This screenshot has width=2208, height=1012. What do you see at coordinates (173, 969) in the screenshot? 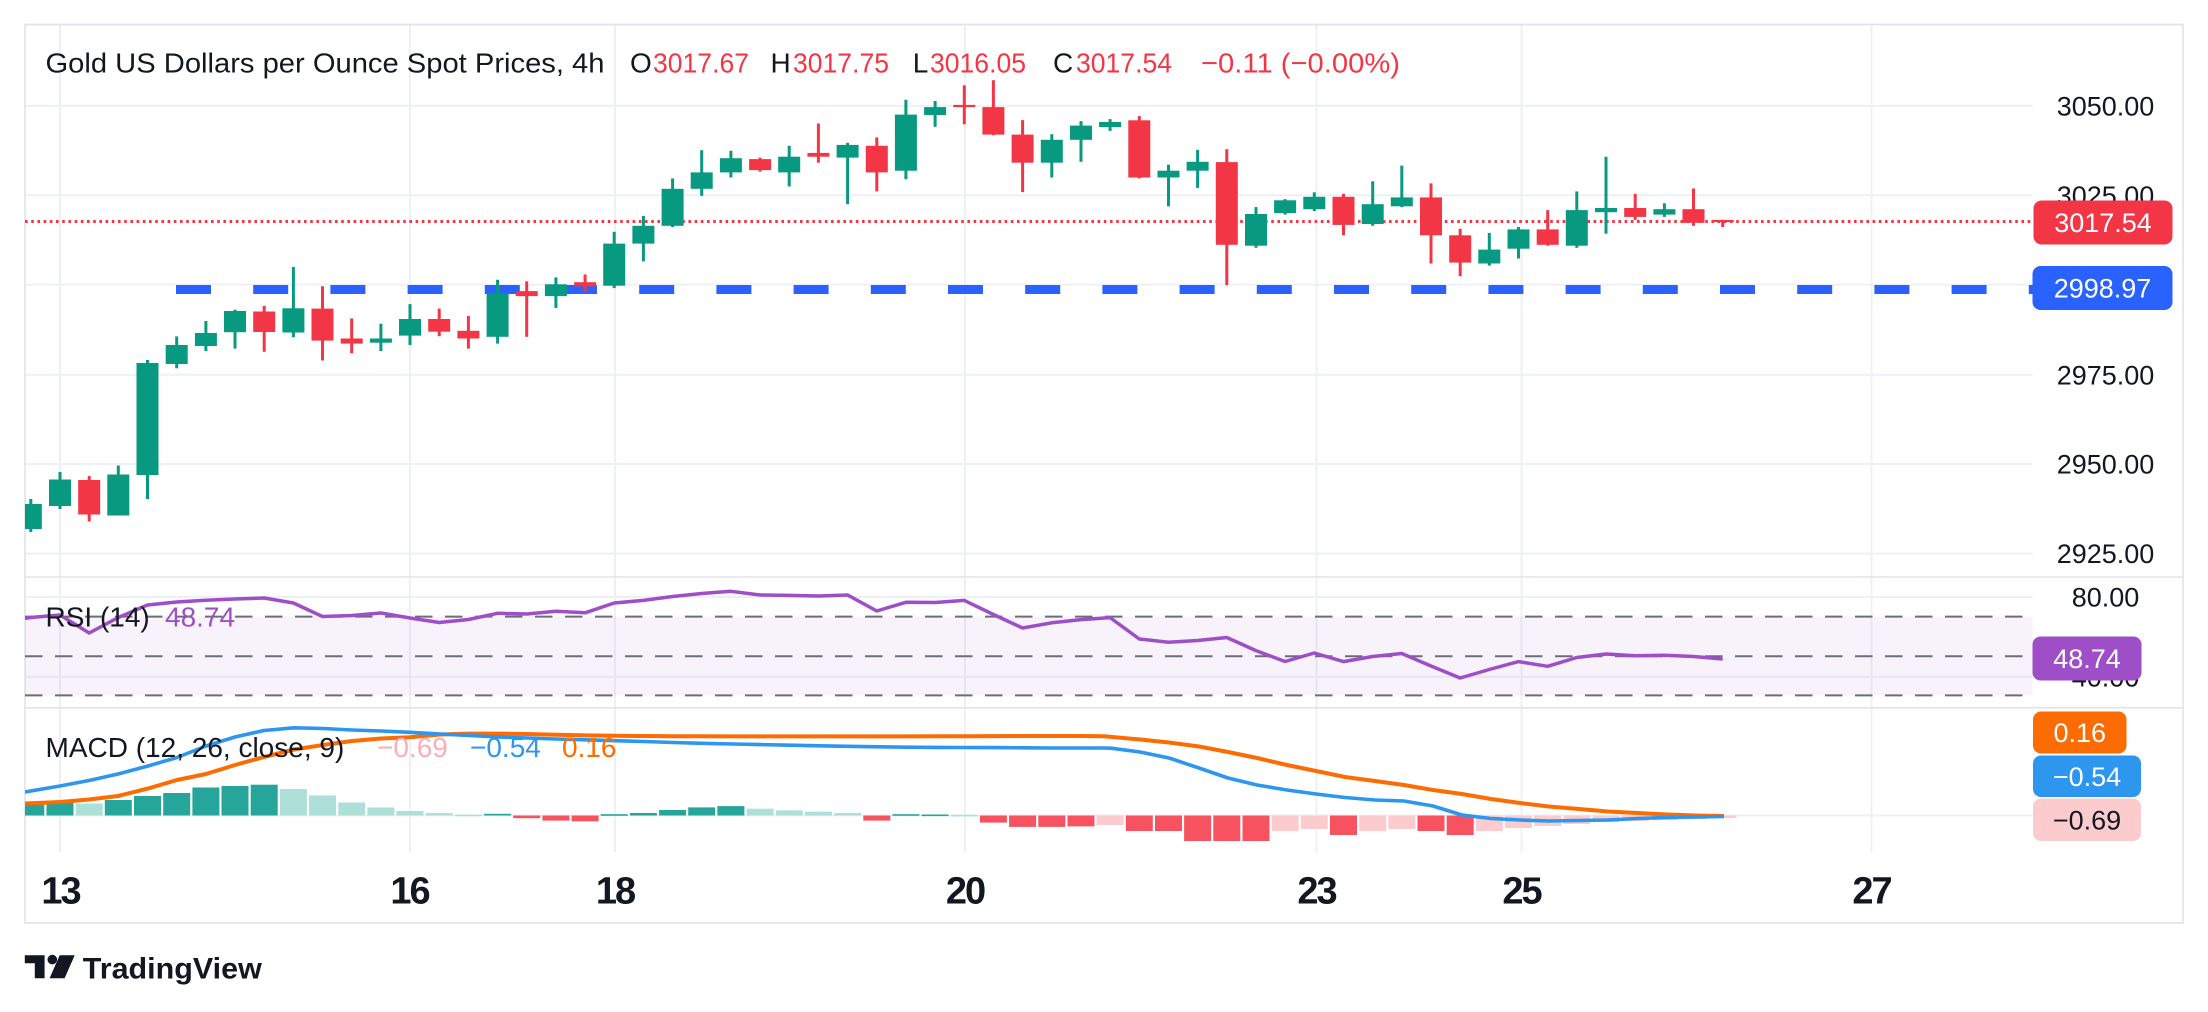
I see `svg-text: TradingView` at bounding box center [173, 969].